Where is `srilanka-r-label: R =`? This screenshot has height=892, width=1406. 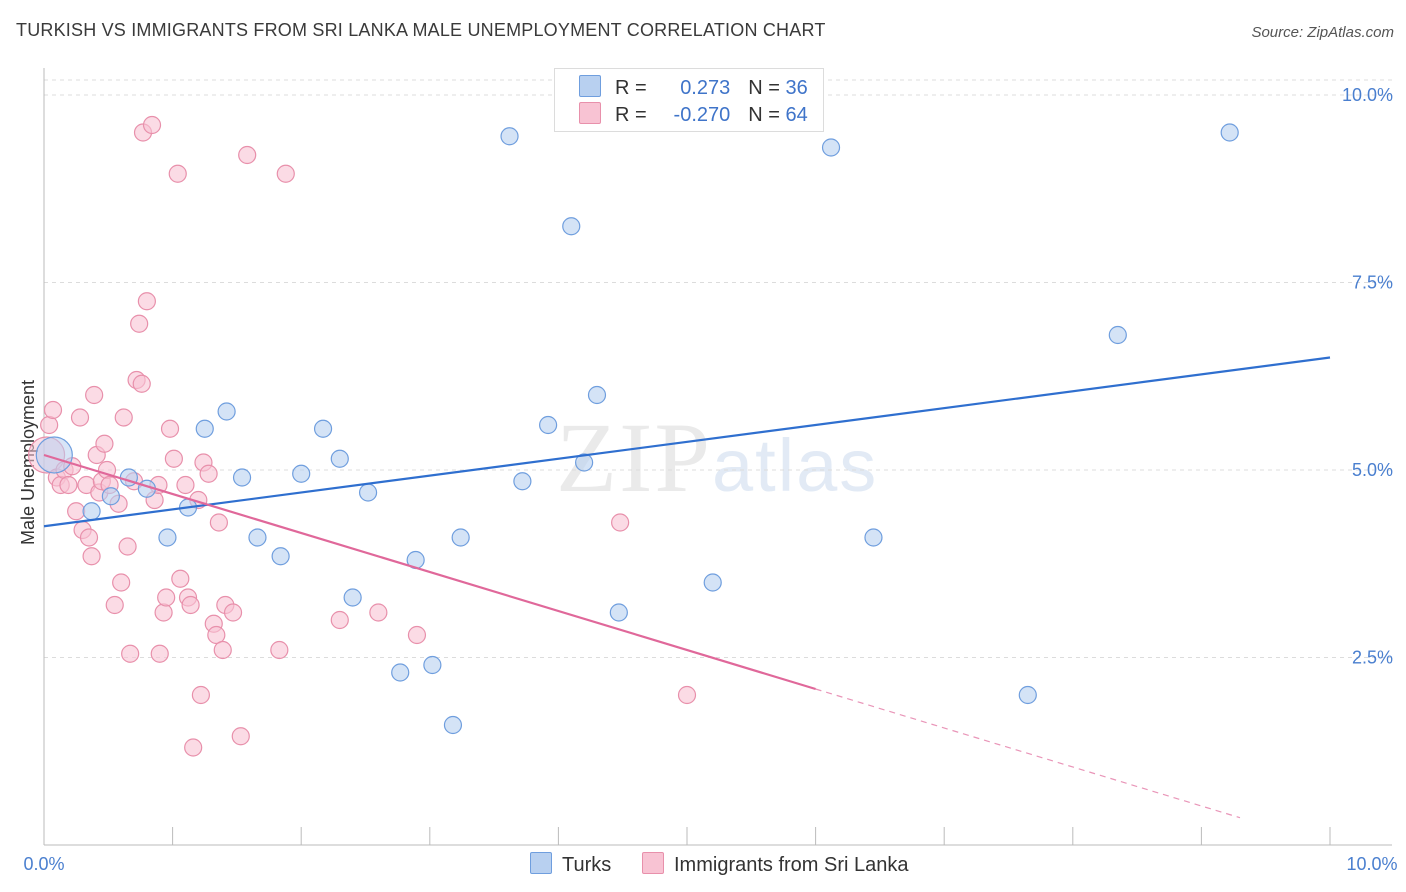
srilanka-r-label: R = is located at coordinates (634, 115).